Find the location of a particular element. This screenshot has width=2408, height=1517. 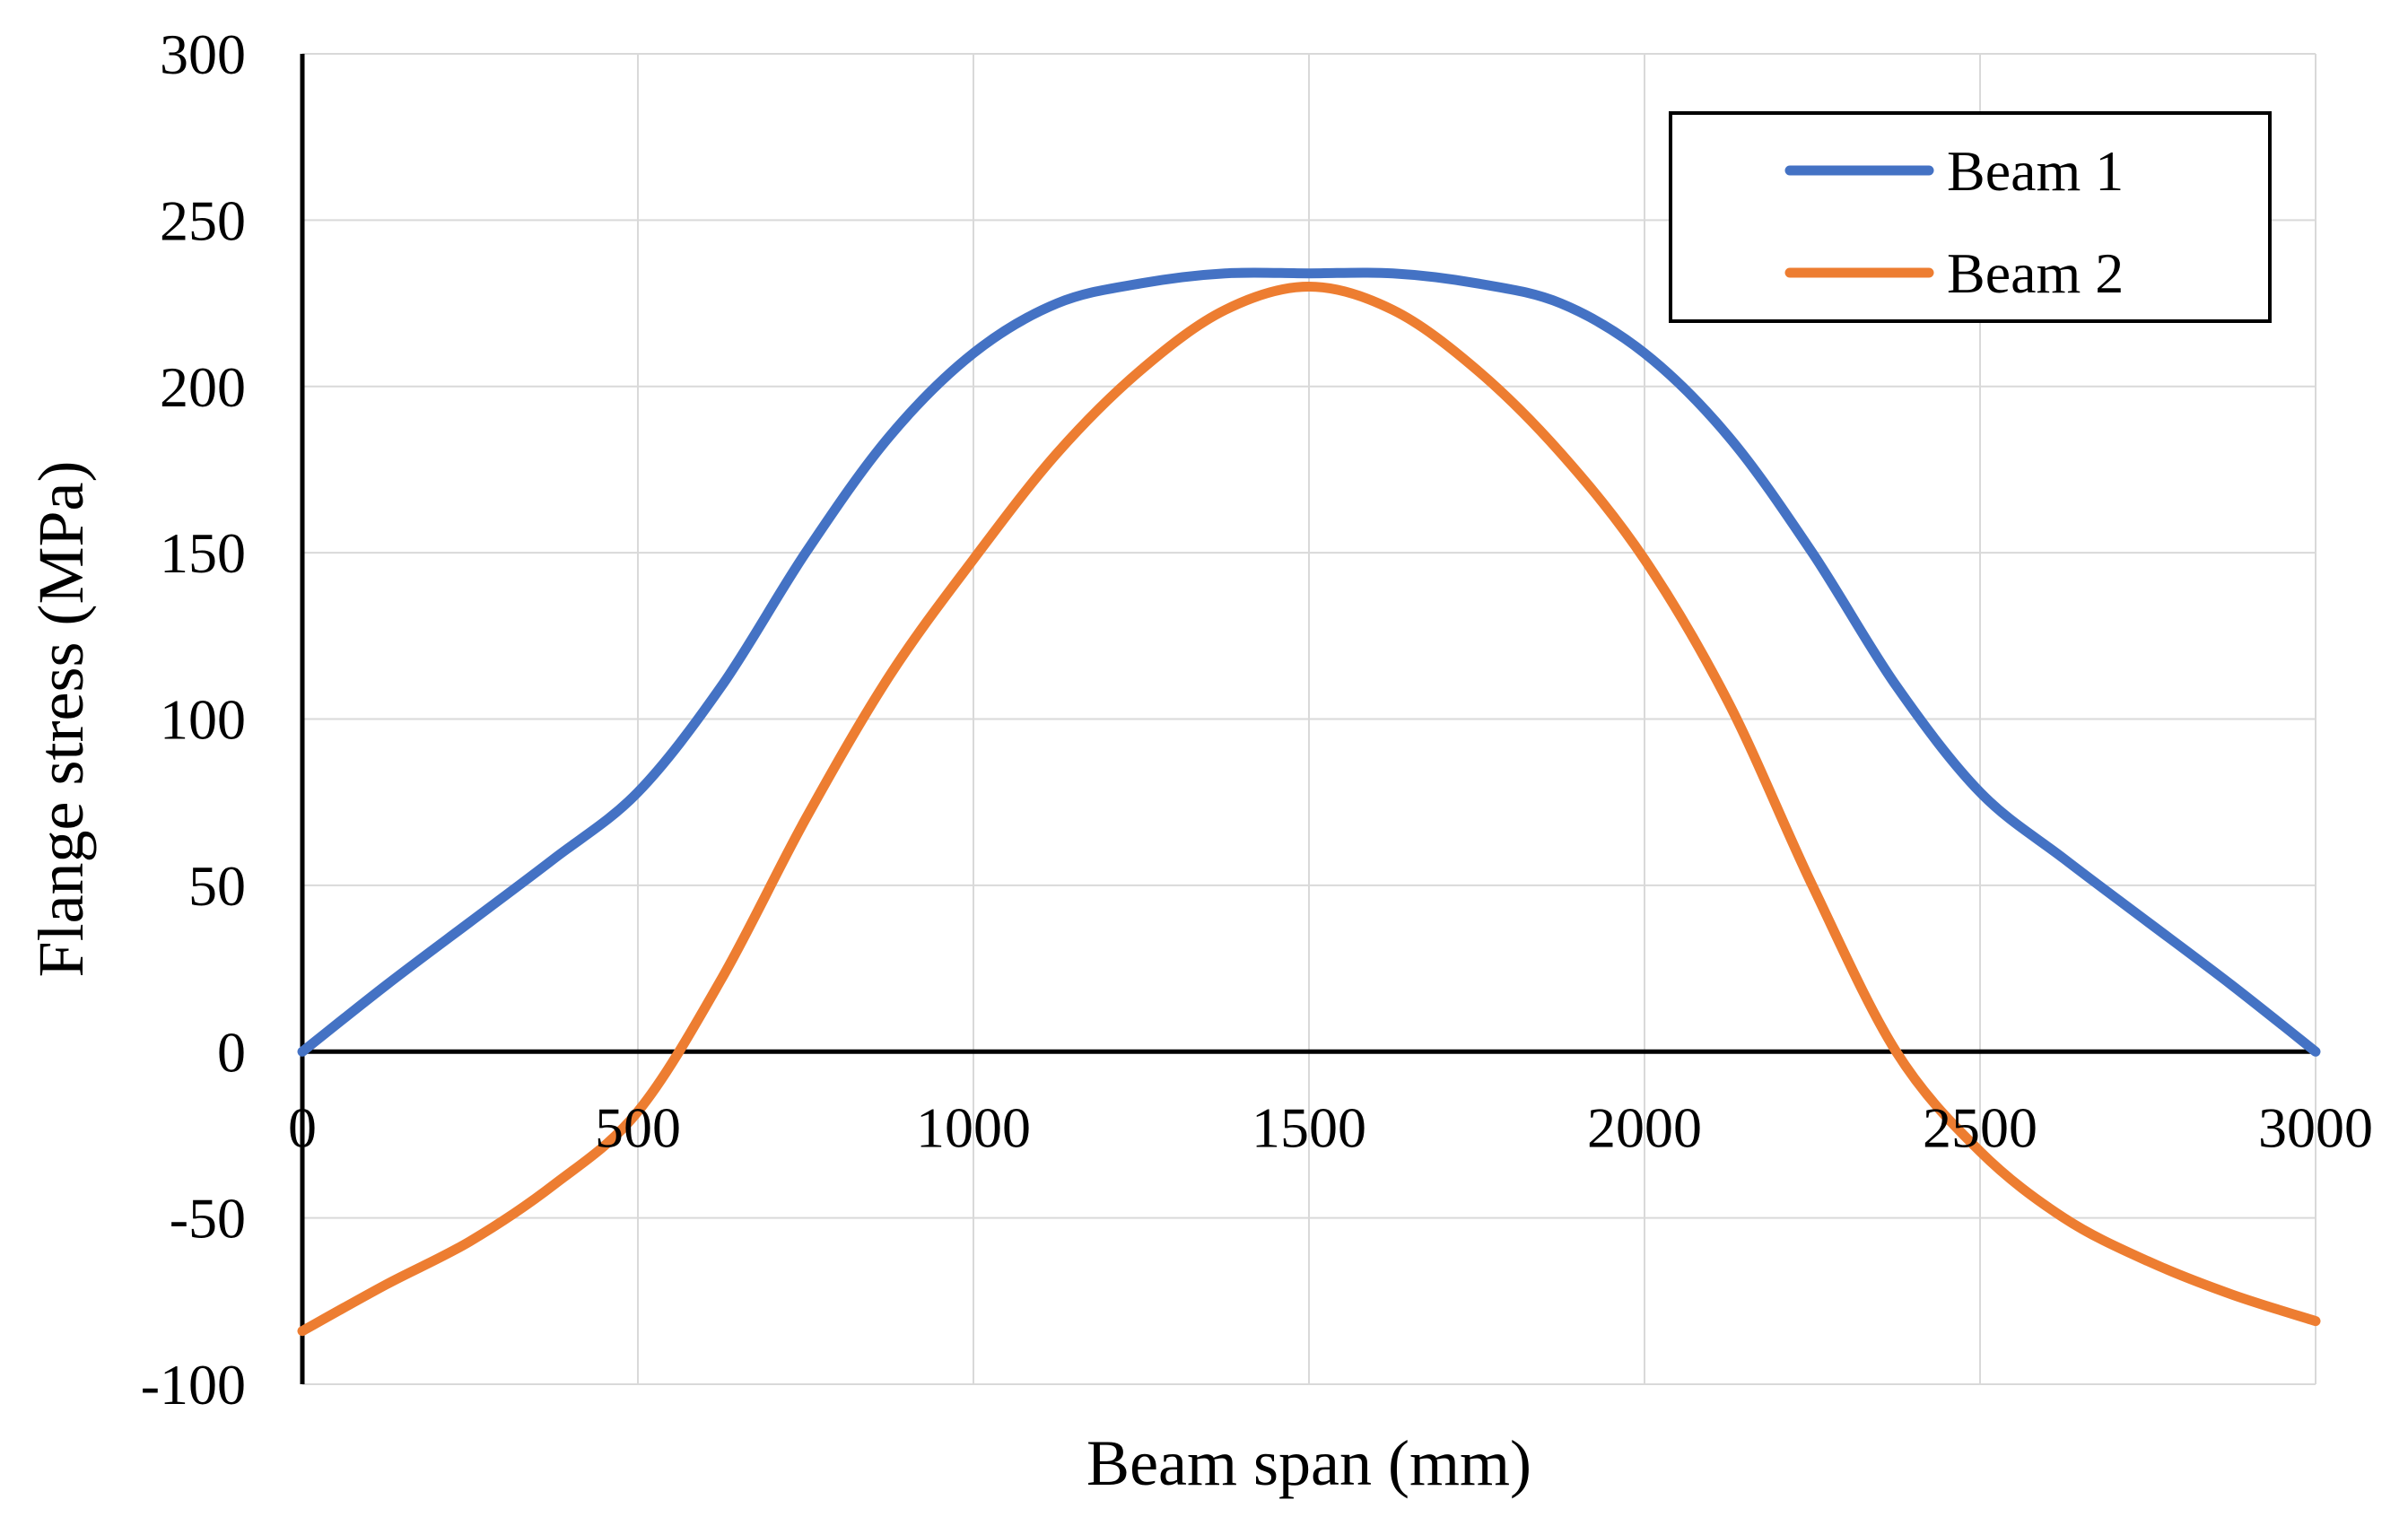

x-tick-label: 1500 is located at coordinates (1309, 1127).